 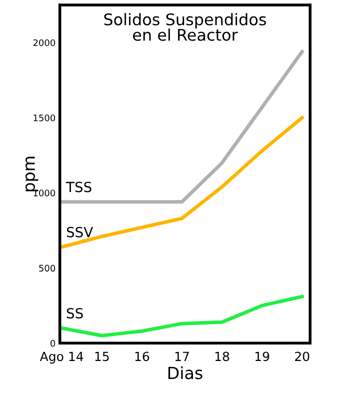 What do you see at coordinates (44, 42) in the screenshot?
I see `y-tick-label: 2000` at bounding box center [44, 42].